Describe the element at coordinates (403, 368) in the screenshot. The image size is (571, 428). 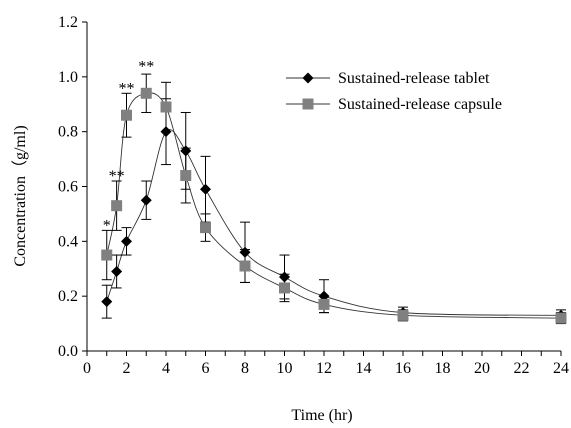
I see `x-tick-label: 16` at that location.